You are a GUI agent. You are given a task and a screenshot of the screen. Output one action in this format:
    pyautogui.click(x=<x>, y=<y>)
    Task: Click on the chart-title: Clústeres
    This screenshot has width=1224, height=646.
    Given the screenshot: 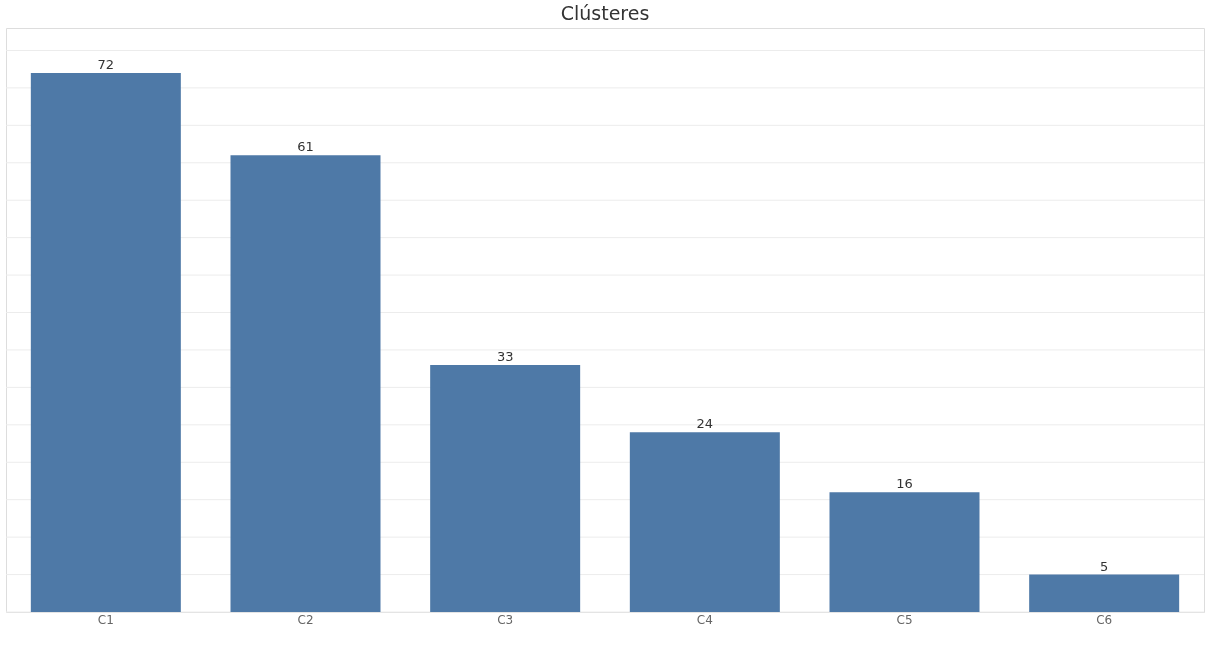 What is the action you would take?
    pyautogui.click(x=605, y=13)
    